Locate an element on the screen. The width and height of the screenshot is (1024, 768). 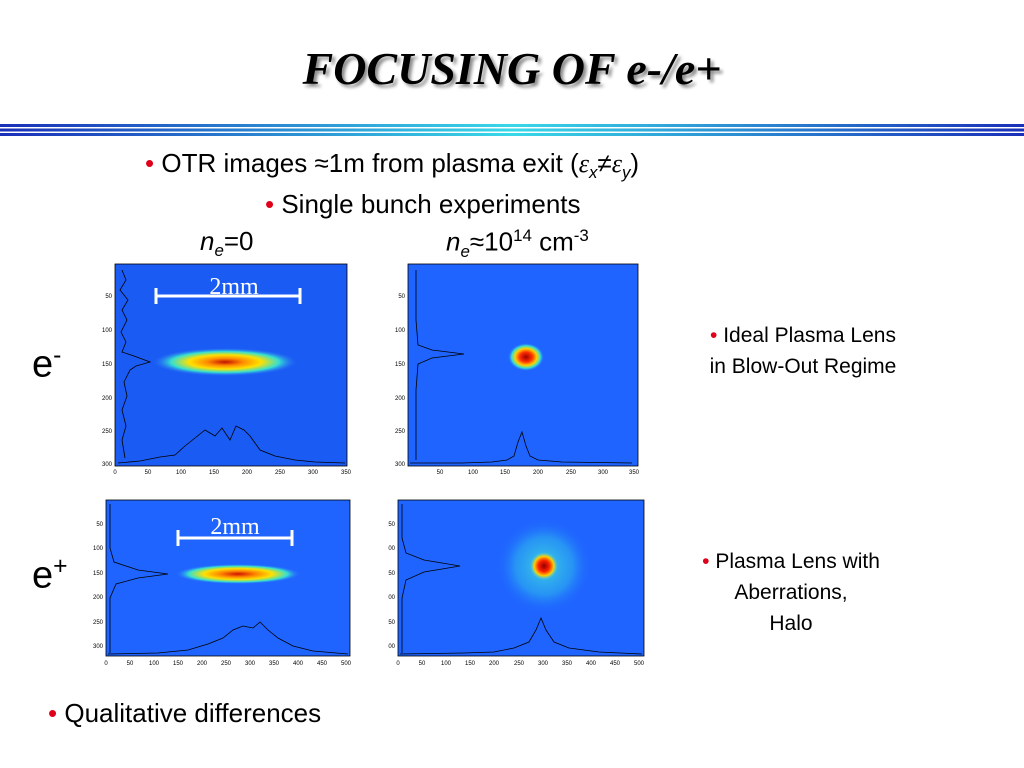
subscript-x: x is located at coordinates (593, 173).